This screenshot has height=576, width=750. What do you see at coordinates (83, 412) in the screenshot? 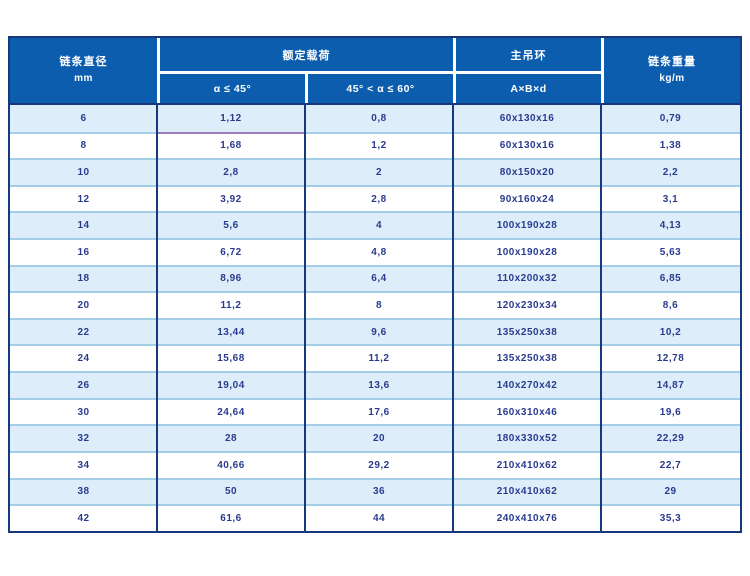
I see `table-cell: 30` at bounding box center [83, 412].